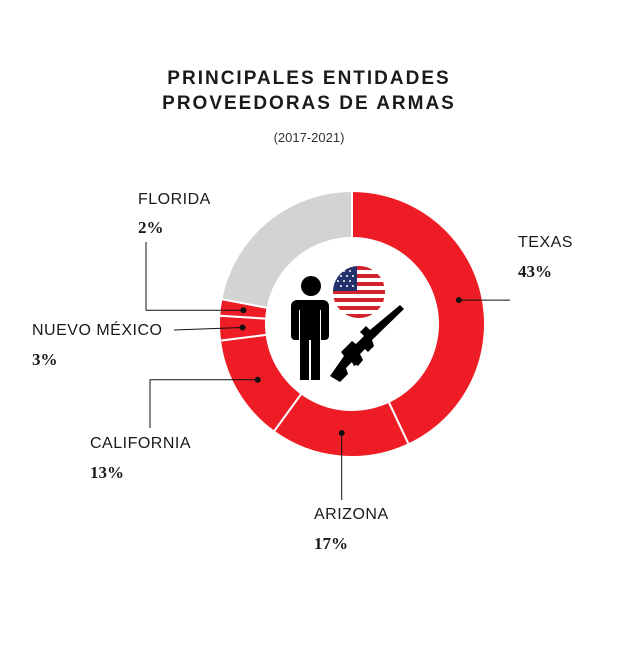 This screenshot has height=652, width=618. I want to click on label-nuevo-mexico: NUEVO MÉXICO, so click(97, 330).